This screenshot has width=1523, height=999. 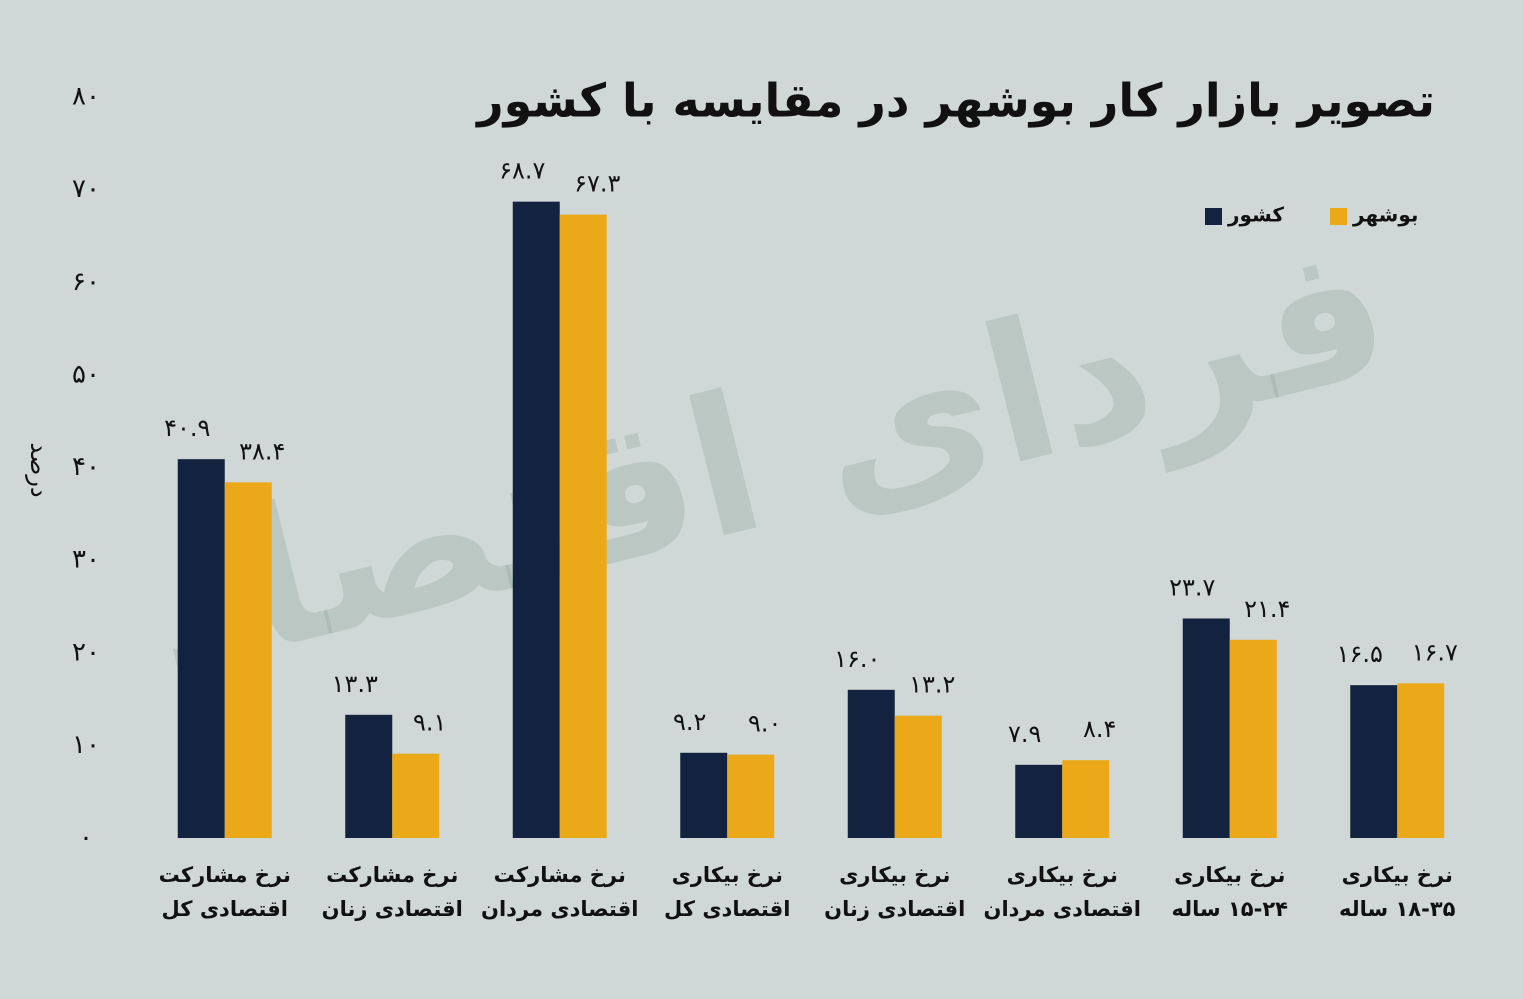 What do you see at coordinates (1229, 892) in the screenshot?
I see `x-tick-label: نرخ بیکاری ۱۵-۲۴ ساله` at bounding box center [1229, 892].